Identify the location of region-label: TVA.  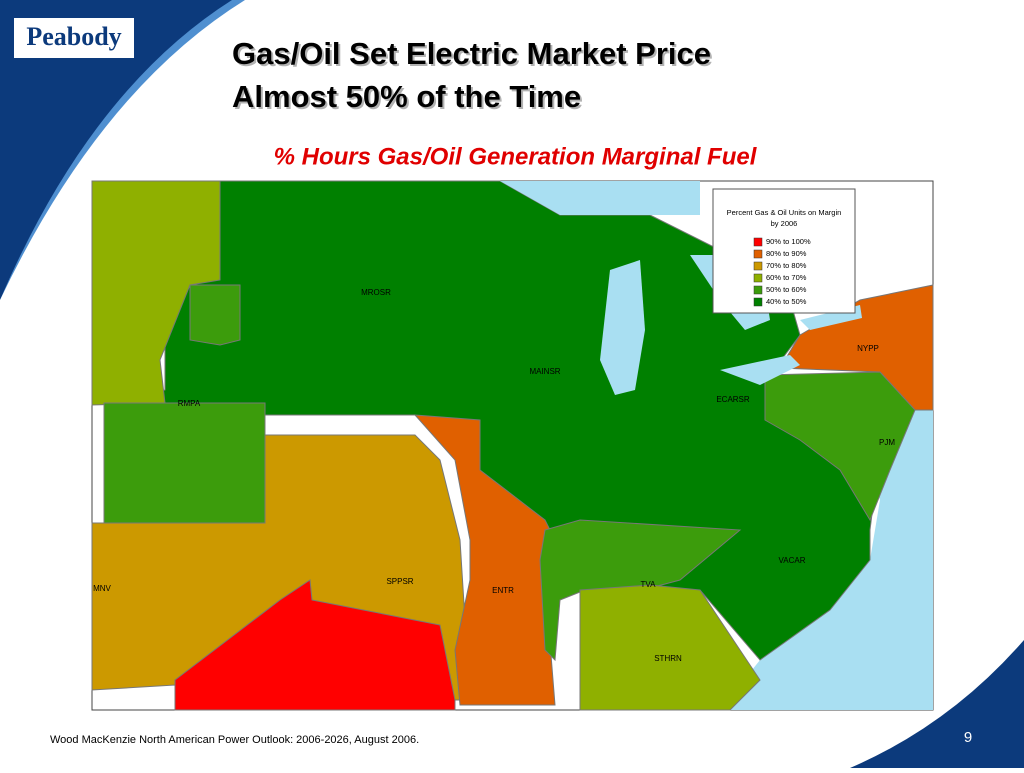
(649, 584).